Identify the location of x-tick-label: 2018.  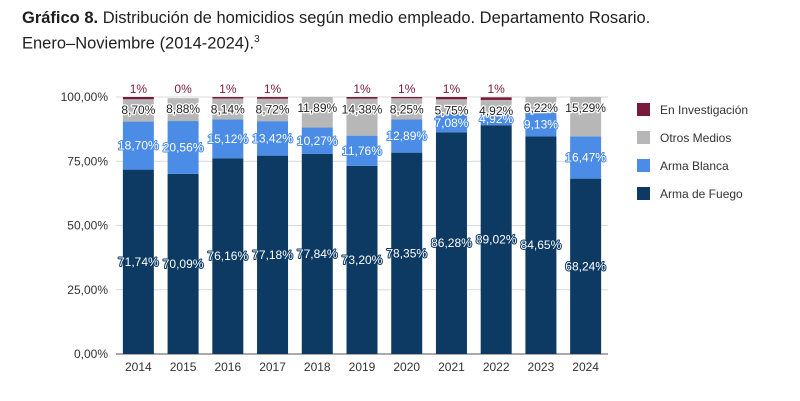
(317, 367).